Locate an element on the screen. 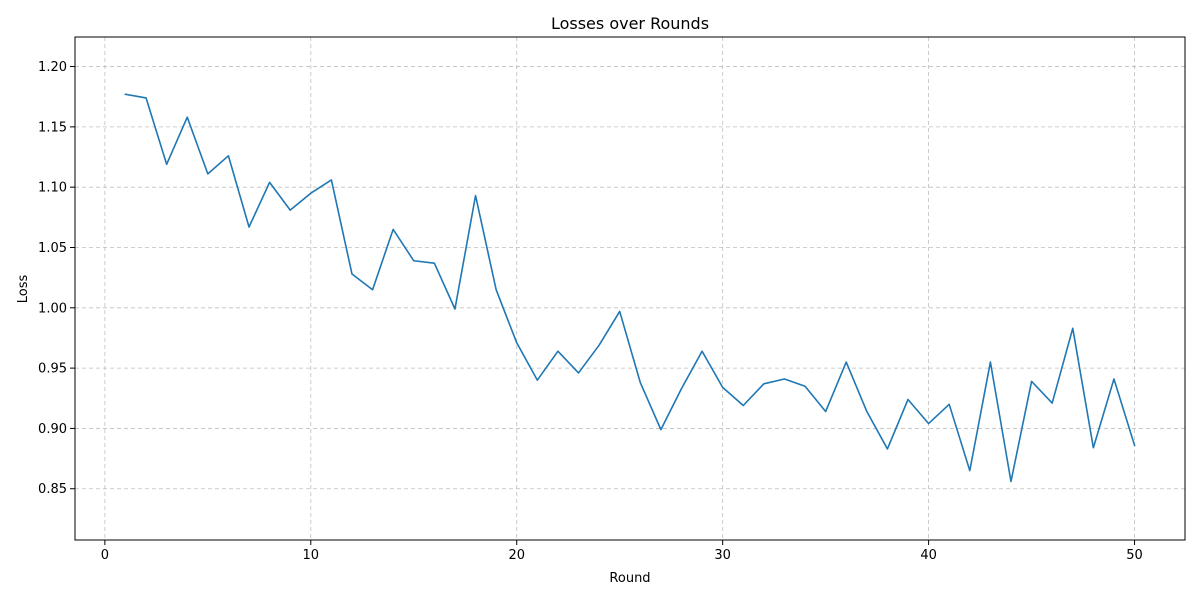 This screenshot has height=600, width=1200. x-tick-label: 0 is located at coordinates (105, 555).